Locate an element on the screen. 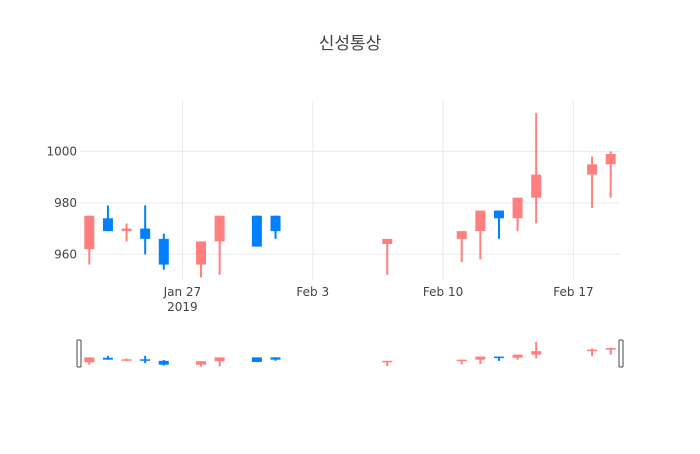  y-tick-label: 1000 is located at coordinates (61, 151).